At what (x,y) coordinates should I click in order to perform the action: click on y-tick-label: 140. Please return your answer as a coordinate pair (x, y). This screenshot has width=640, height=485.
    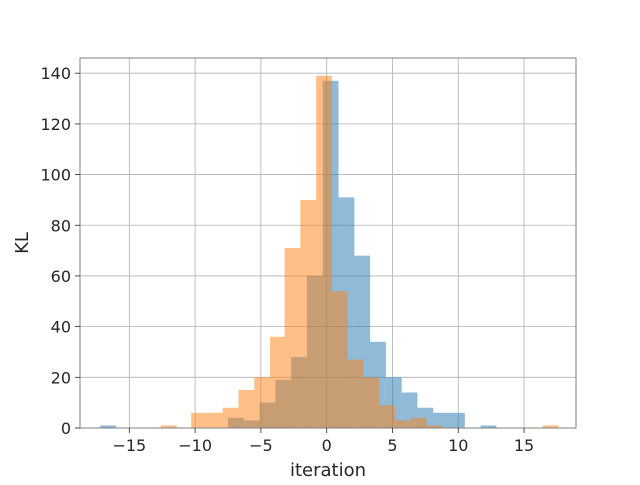
    Looking at the image, I should click on (55, 73).